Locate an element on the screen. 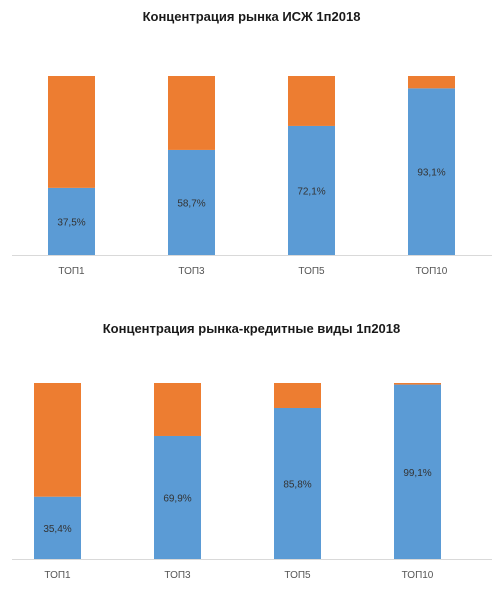 The image size is (503, 596). data-label-ТОП5: 85,8% is located at coordinates (297, 484).